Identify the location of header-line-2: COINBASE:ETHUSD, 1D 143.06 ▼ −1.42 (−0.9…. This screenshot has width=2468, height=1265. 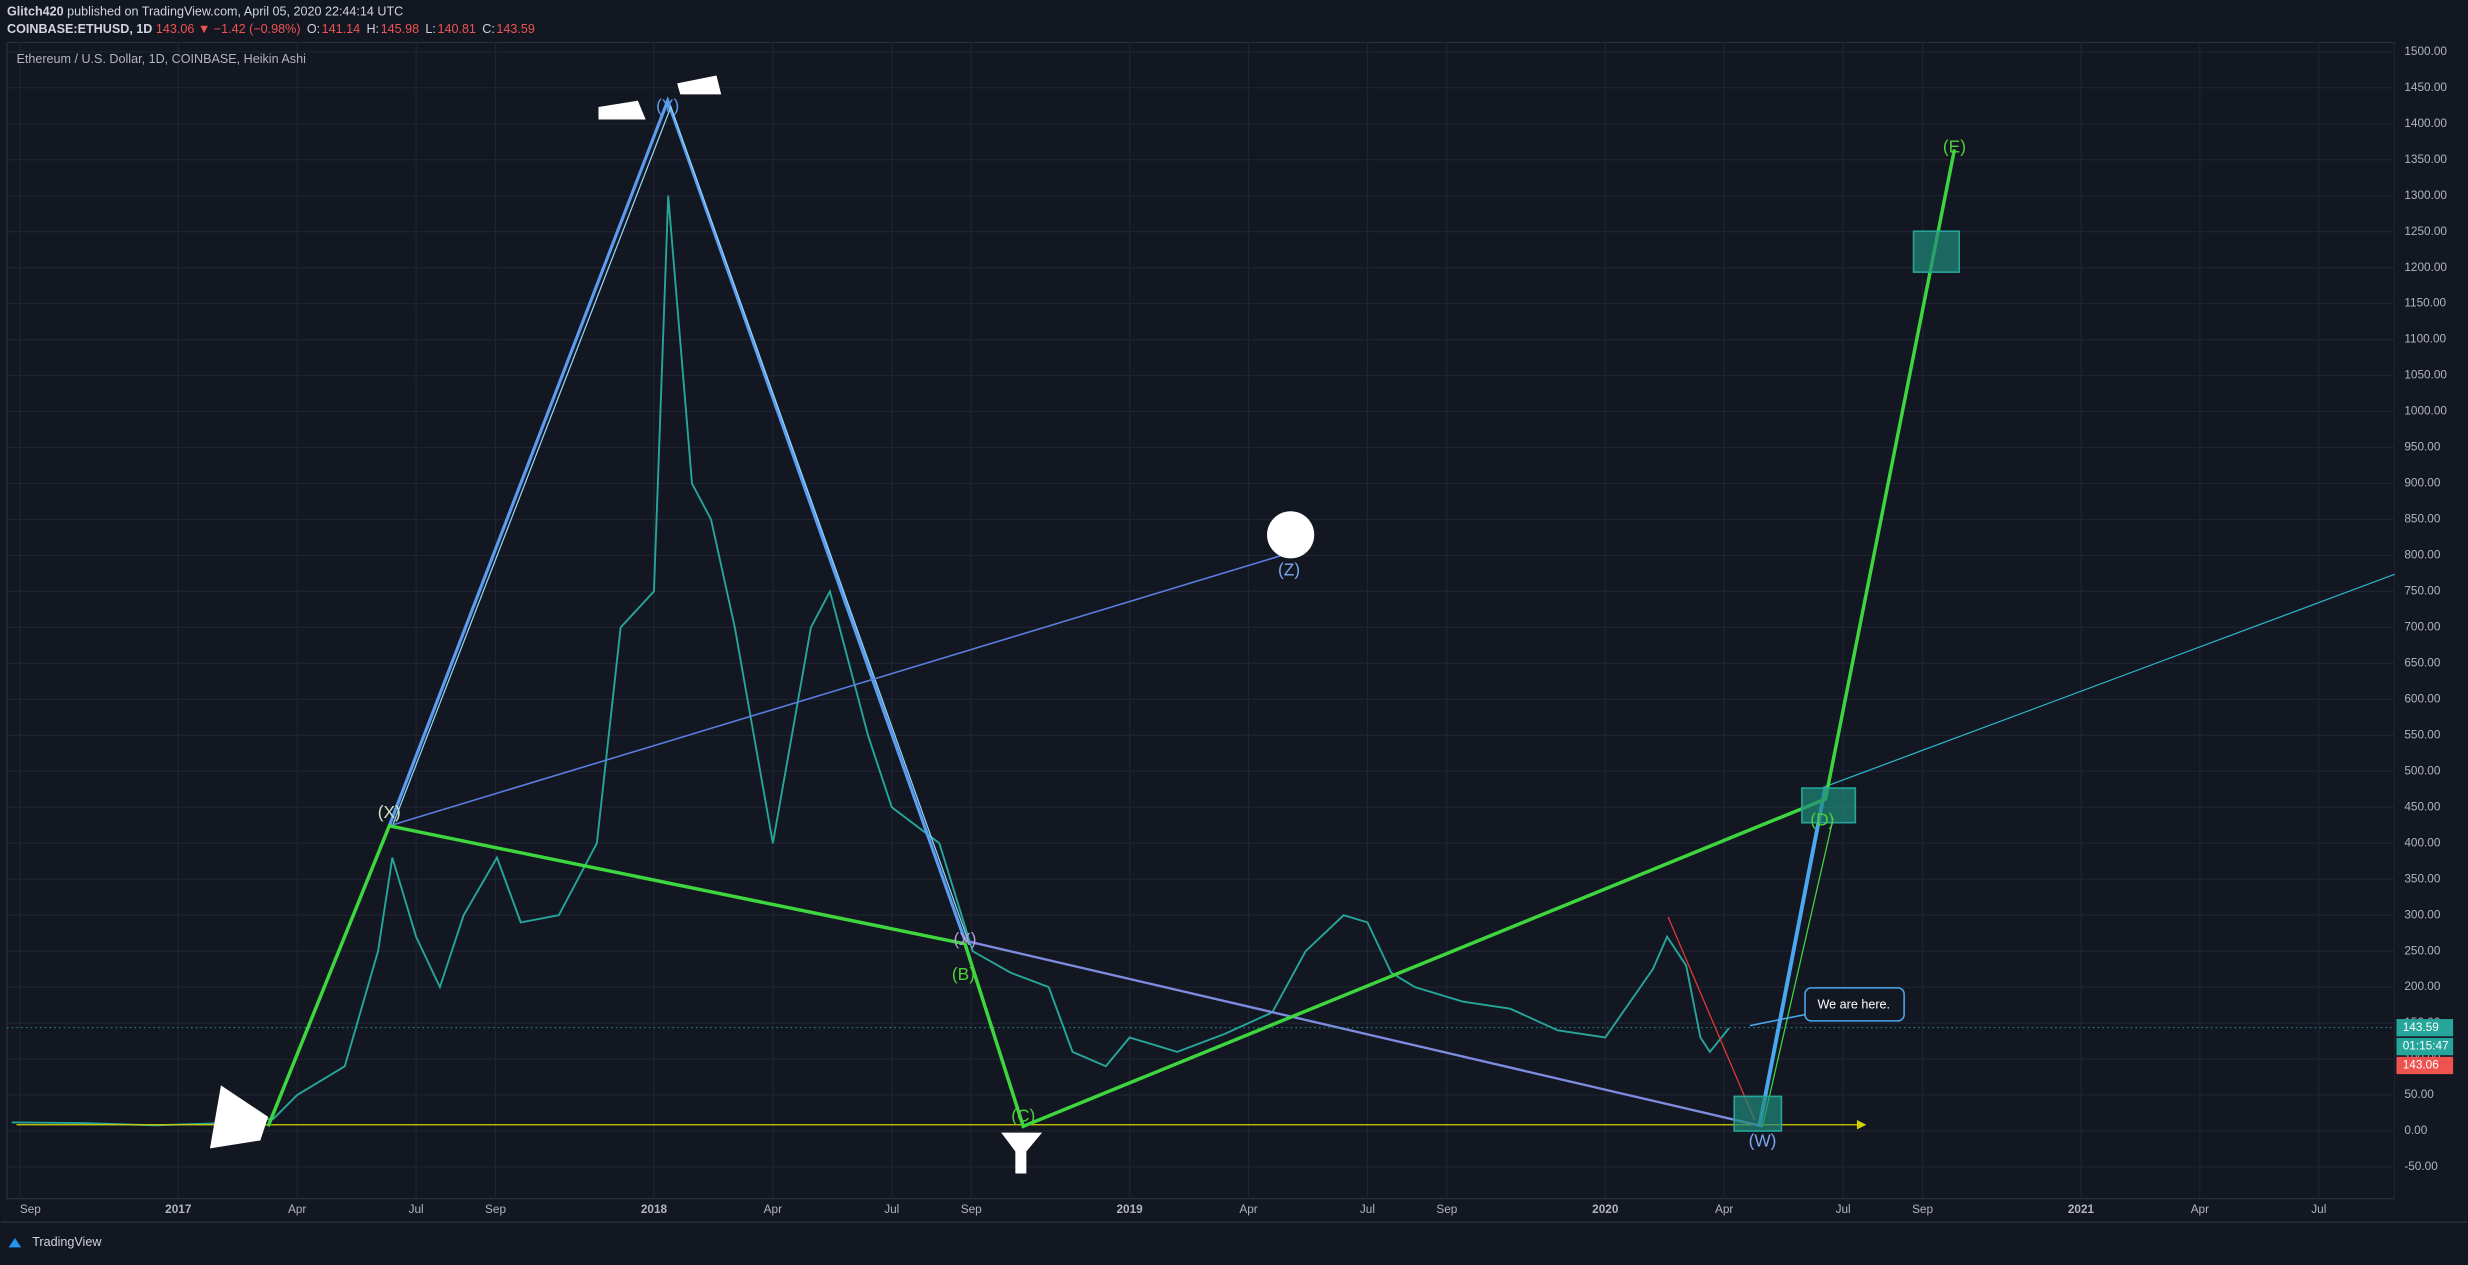
(271, 29).